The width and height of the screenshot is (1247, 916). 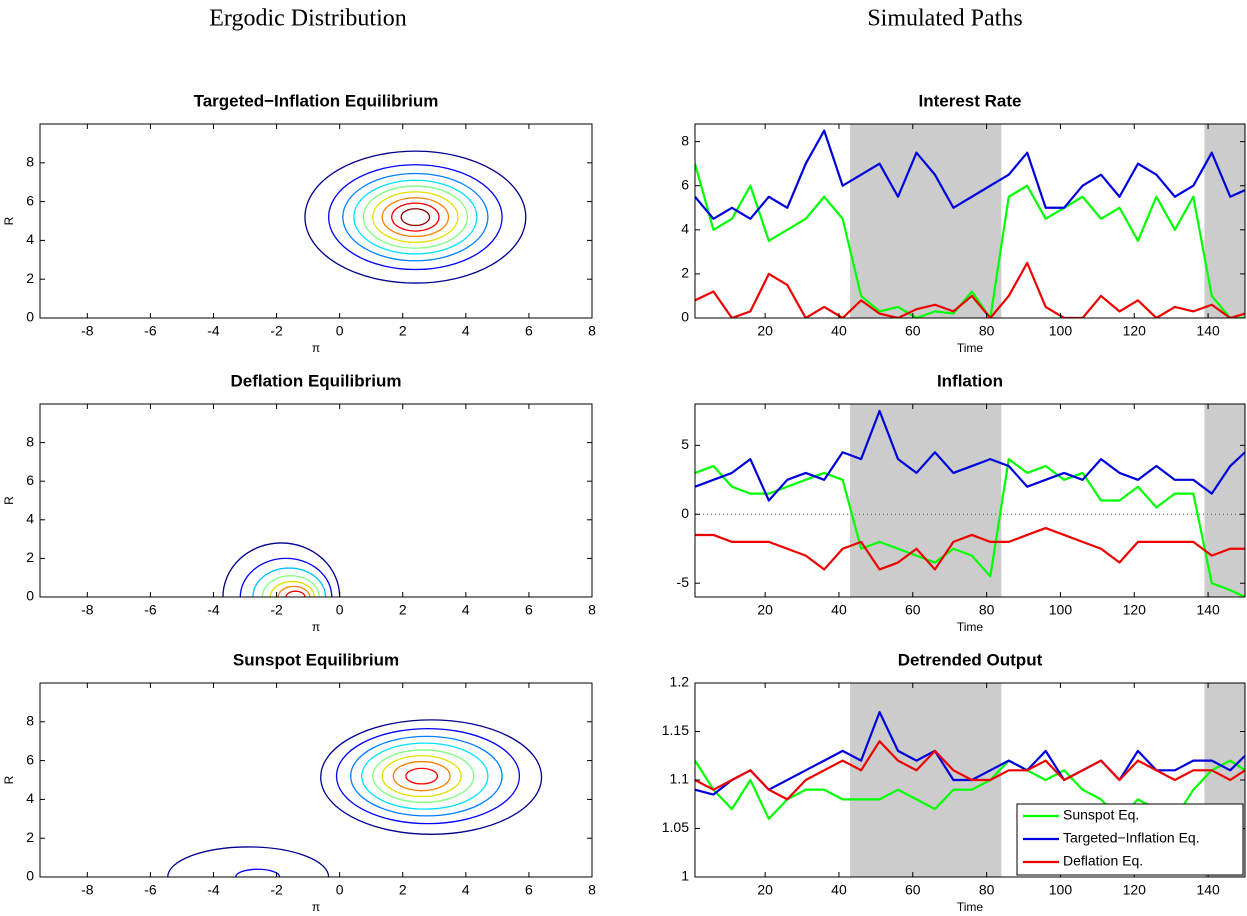 What do you see at coordinates (839, 610) in the screenshot?
I see `x-tick-label: 40` at bounding box center [839, 610].